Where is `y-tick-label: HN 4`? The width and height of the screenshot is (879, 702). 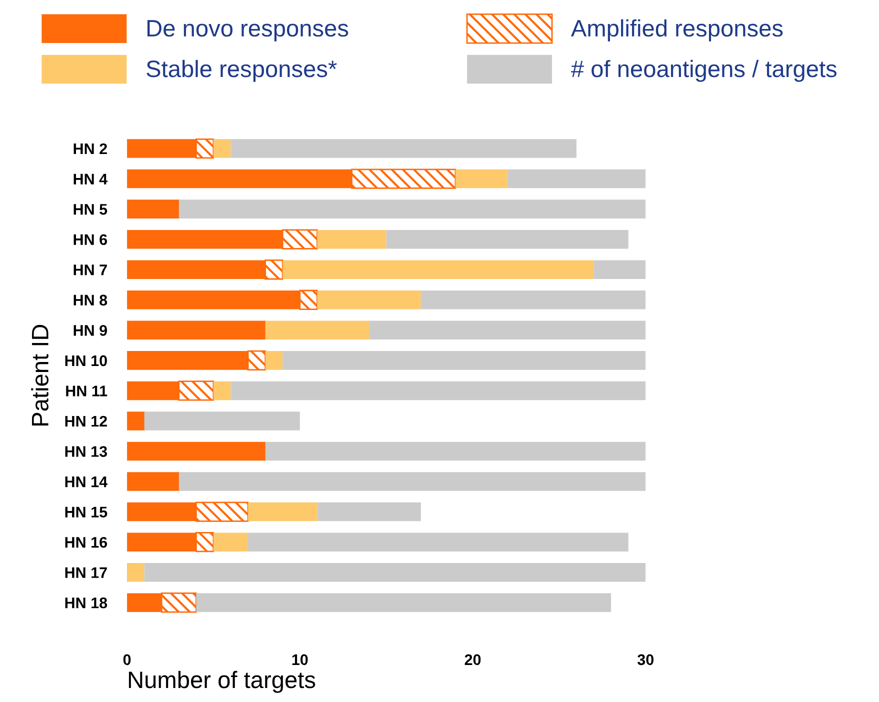 y-tick-label: HN 4 is located at coordinates (91, 179).